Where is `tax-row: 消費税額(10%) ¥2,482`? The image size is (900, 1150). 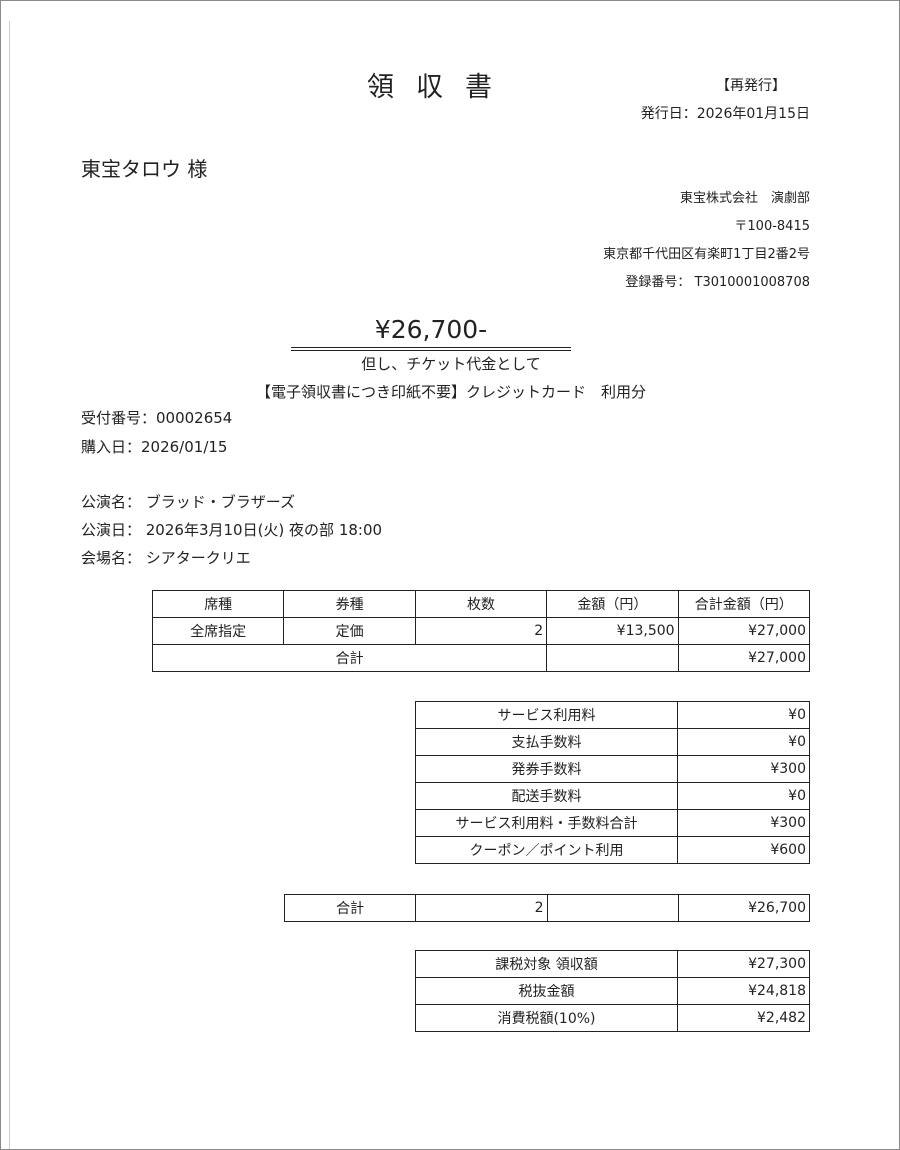
tax-row: 消費税額(10%) ¥2,482 is located at coordinates (612, 1018).